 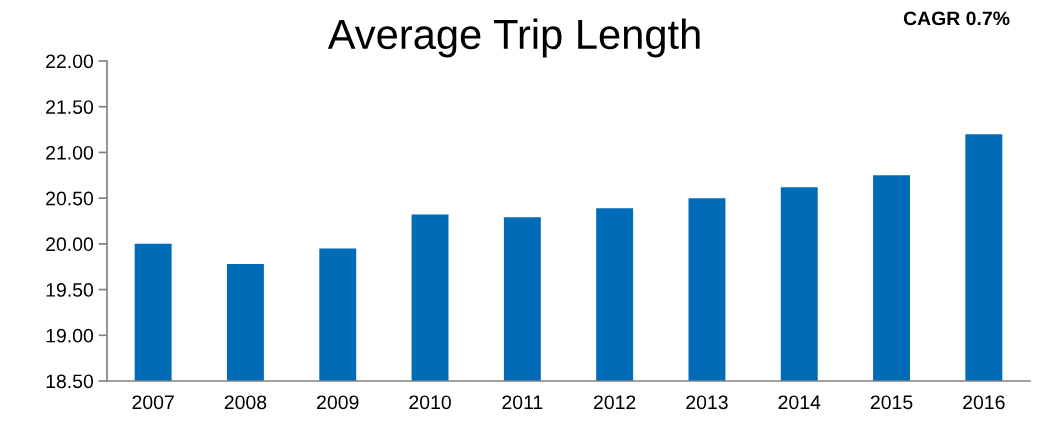 I want to click on x-tick-label: 2016, so click(x=984, y=402).